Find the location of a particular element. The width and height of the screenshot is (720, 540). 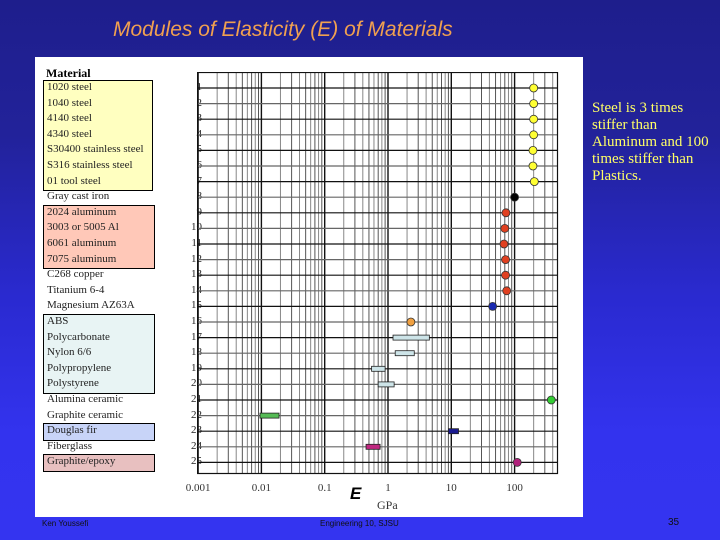

legend-item: Graphite ceramic 22 is located at coordinates (124, 415).